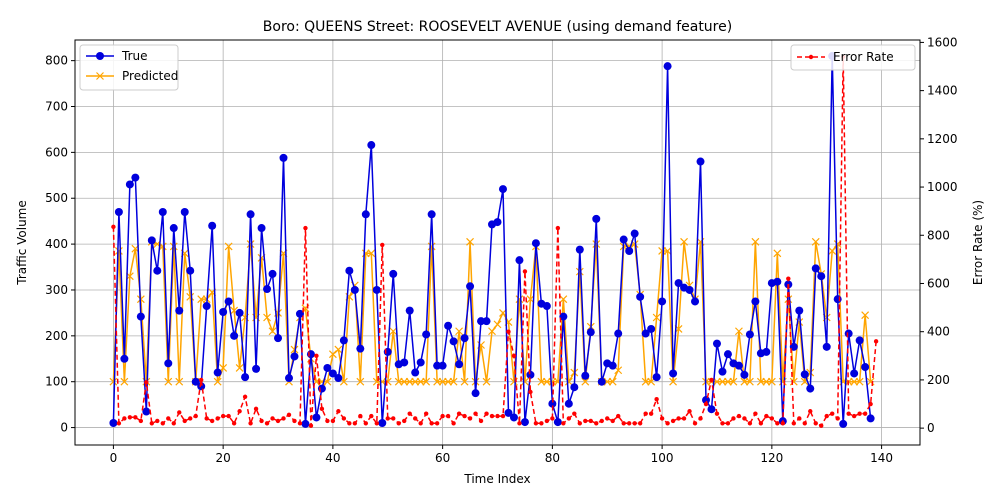  What do you see at coordinates (496, 479) in the screenshot?
I see `x-axis-label: Time Index` at bounding box center [496, 479].